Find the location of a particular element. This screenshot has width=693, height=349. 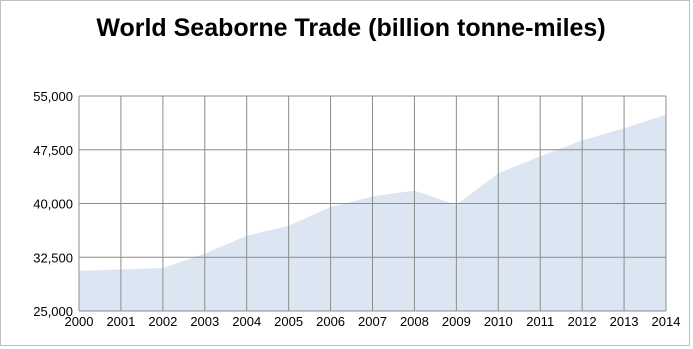

x-tick-label: 2011 is located at coordinates (540, 321).